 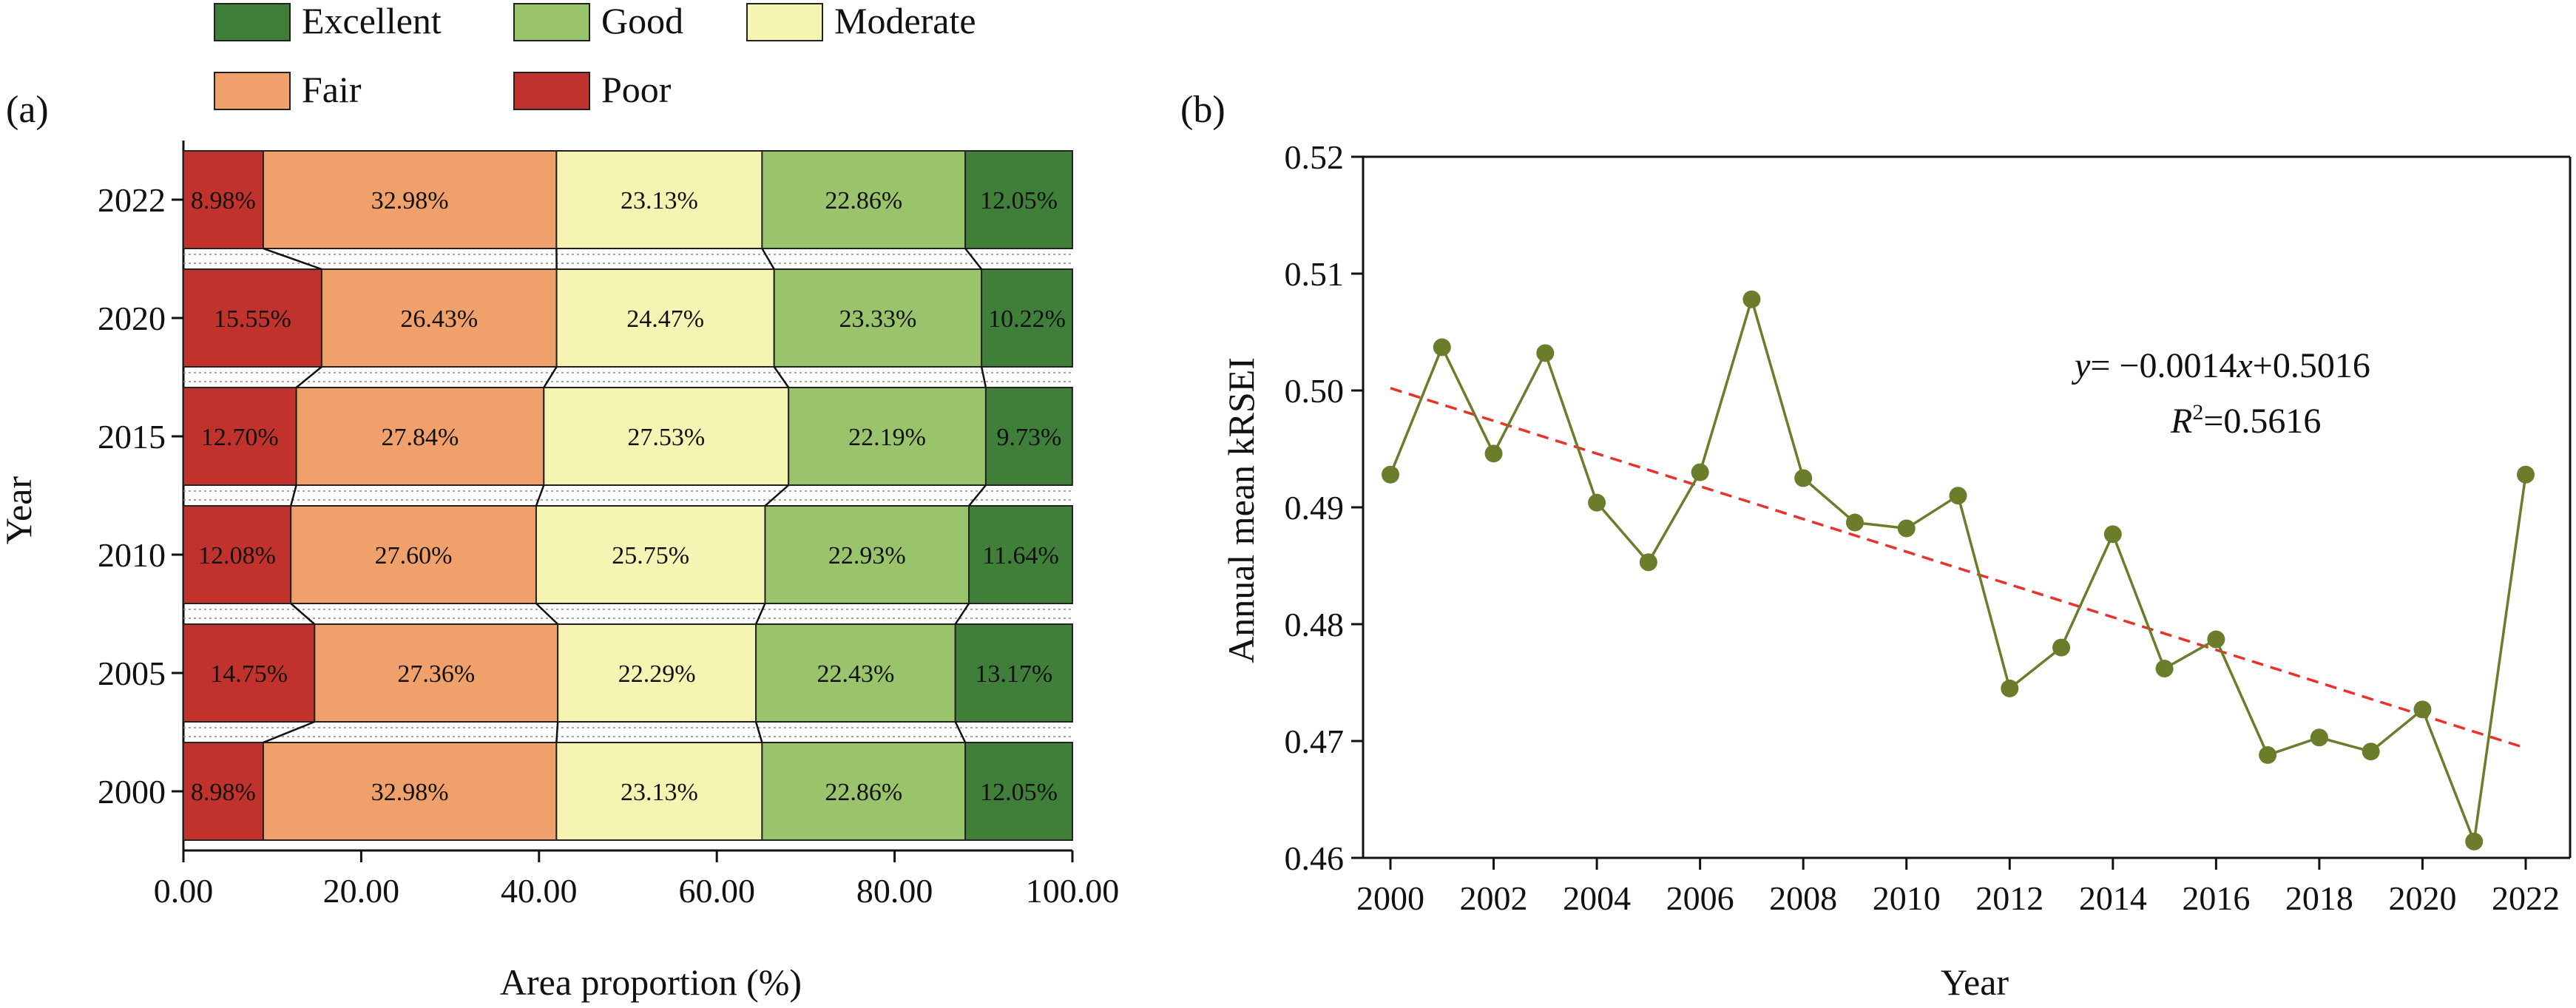 I want to click on regression-equation: y= −0.0014x+0.5016, so click(x=2220, y=366).